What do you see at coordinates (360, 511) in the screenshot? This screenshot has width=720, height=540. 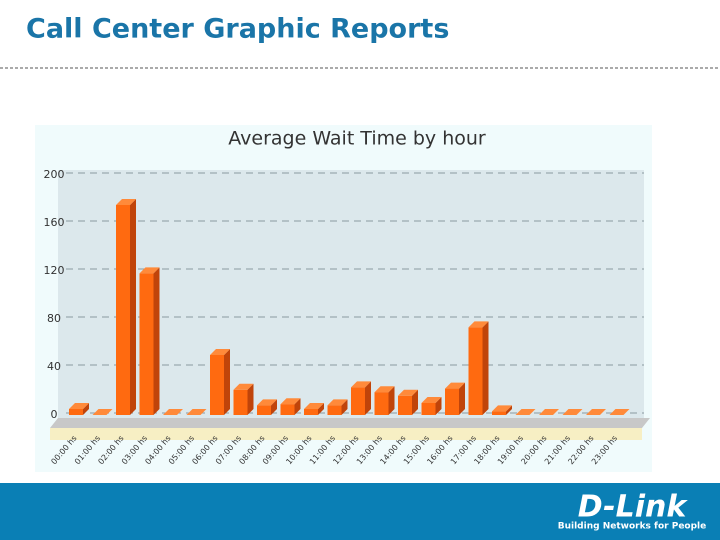 I see `footer-band` at bounding box center [360, 511].